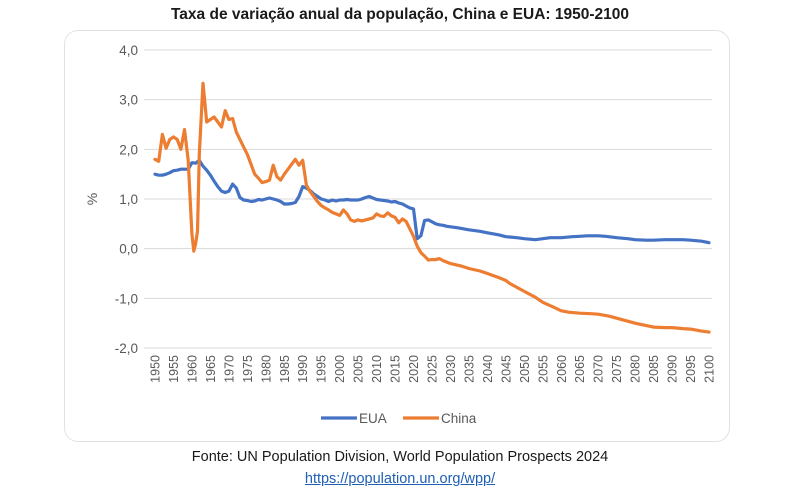 Image resolution: width=800 pixels, height=500 pixels. Describe the element at coordinates (92, 199) in the screenshot. I see `y-axis-label: %` at that location.